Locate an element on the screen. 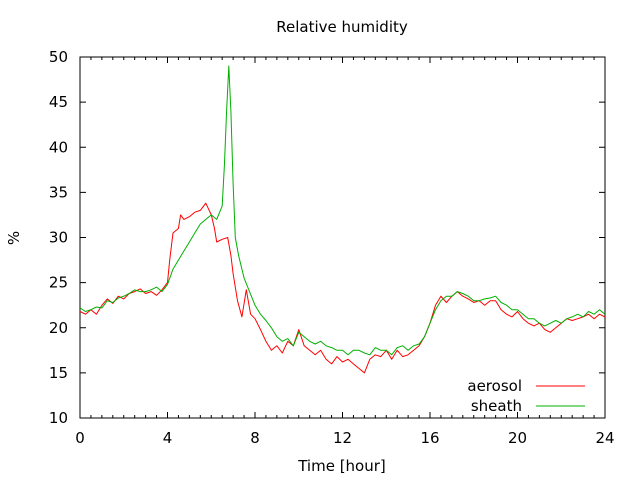  y-tick-label: 15 is located at coordinates (58, 373).